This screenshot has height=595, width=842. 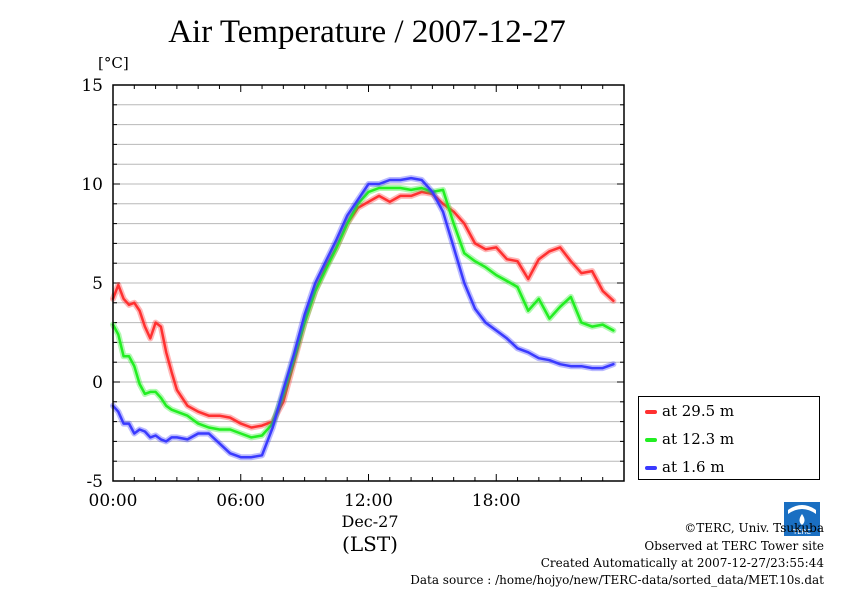 What do you see at coordinates (92, 86) in the screenshot?
I see `y-tick-label: 15` at bounding box center [92, 86].